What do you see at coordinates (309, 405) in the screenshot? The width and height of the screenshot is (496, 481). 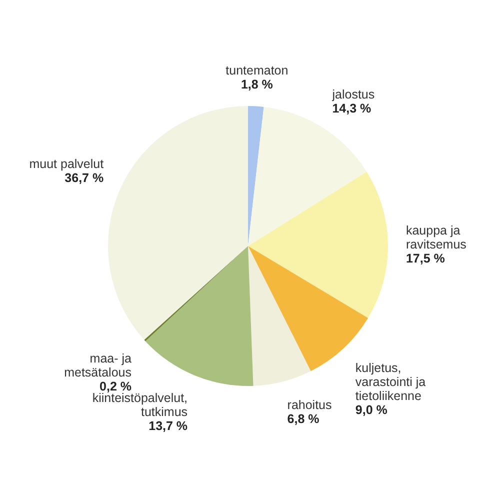 I see `slice-label: rahoitus` at bounding box center [309, 405].